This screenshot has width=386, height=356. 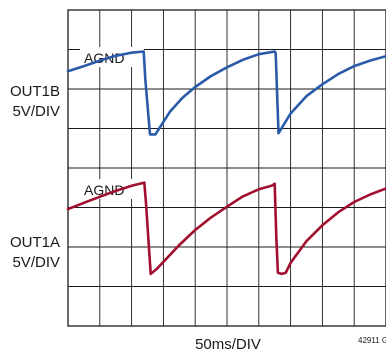 What do you see at coordinates (36, 262) in the screenshot?
I see `channel-scale-out1a: 5V/DIV` at bounding box center [36, 262].